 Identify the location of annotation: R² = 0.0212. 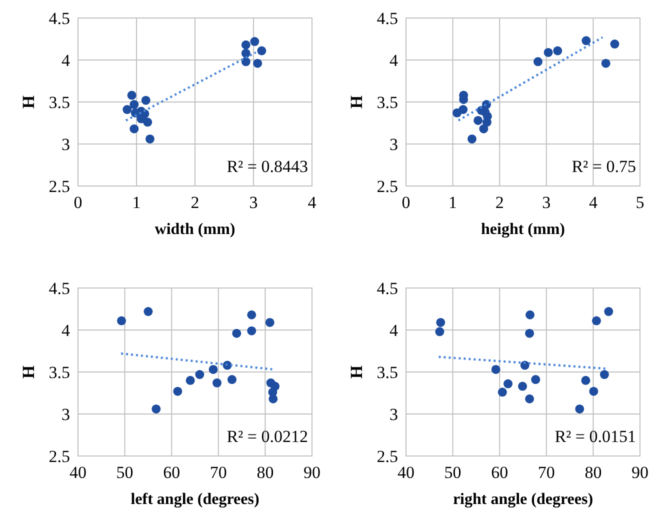
(267, 436).